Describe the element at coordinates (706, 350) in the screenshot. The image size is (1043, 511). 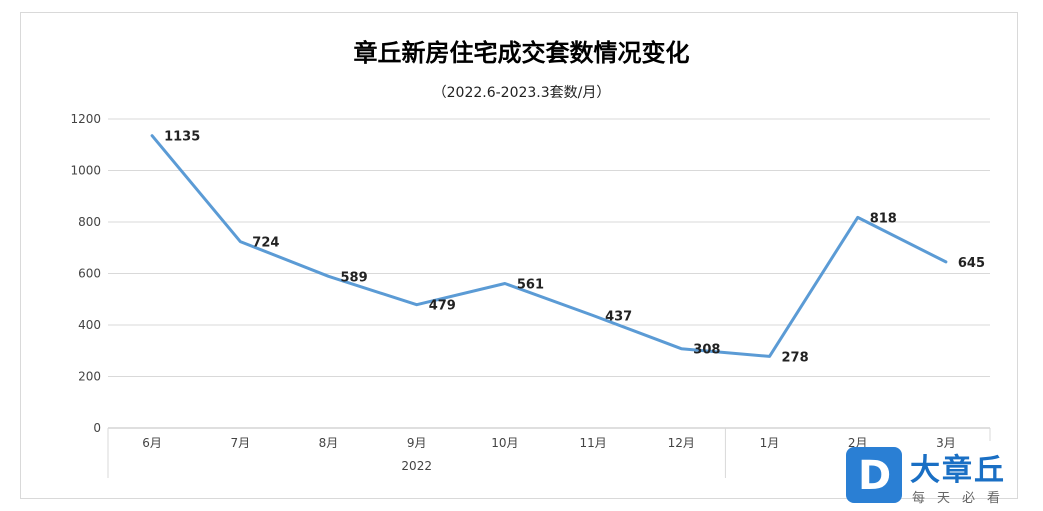
I see `data-label: 308` at that location.